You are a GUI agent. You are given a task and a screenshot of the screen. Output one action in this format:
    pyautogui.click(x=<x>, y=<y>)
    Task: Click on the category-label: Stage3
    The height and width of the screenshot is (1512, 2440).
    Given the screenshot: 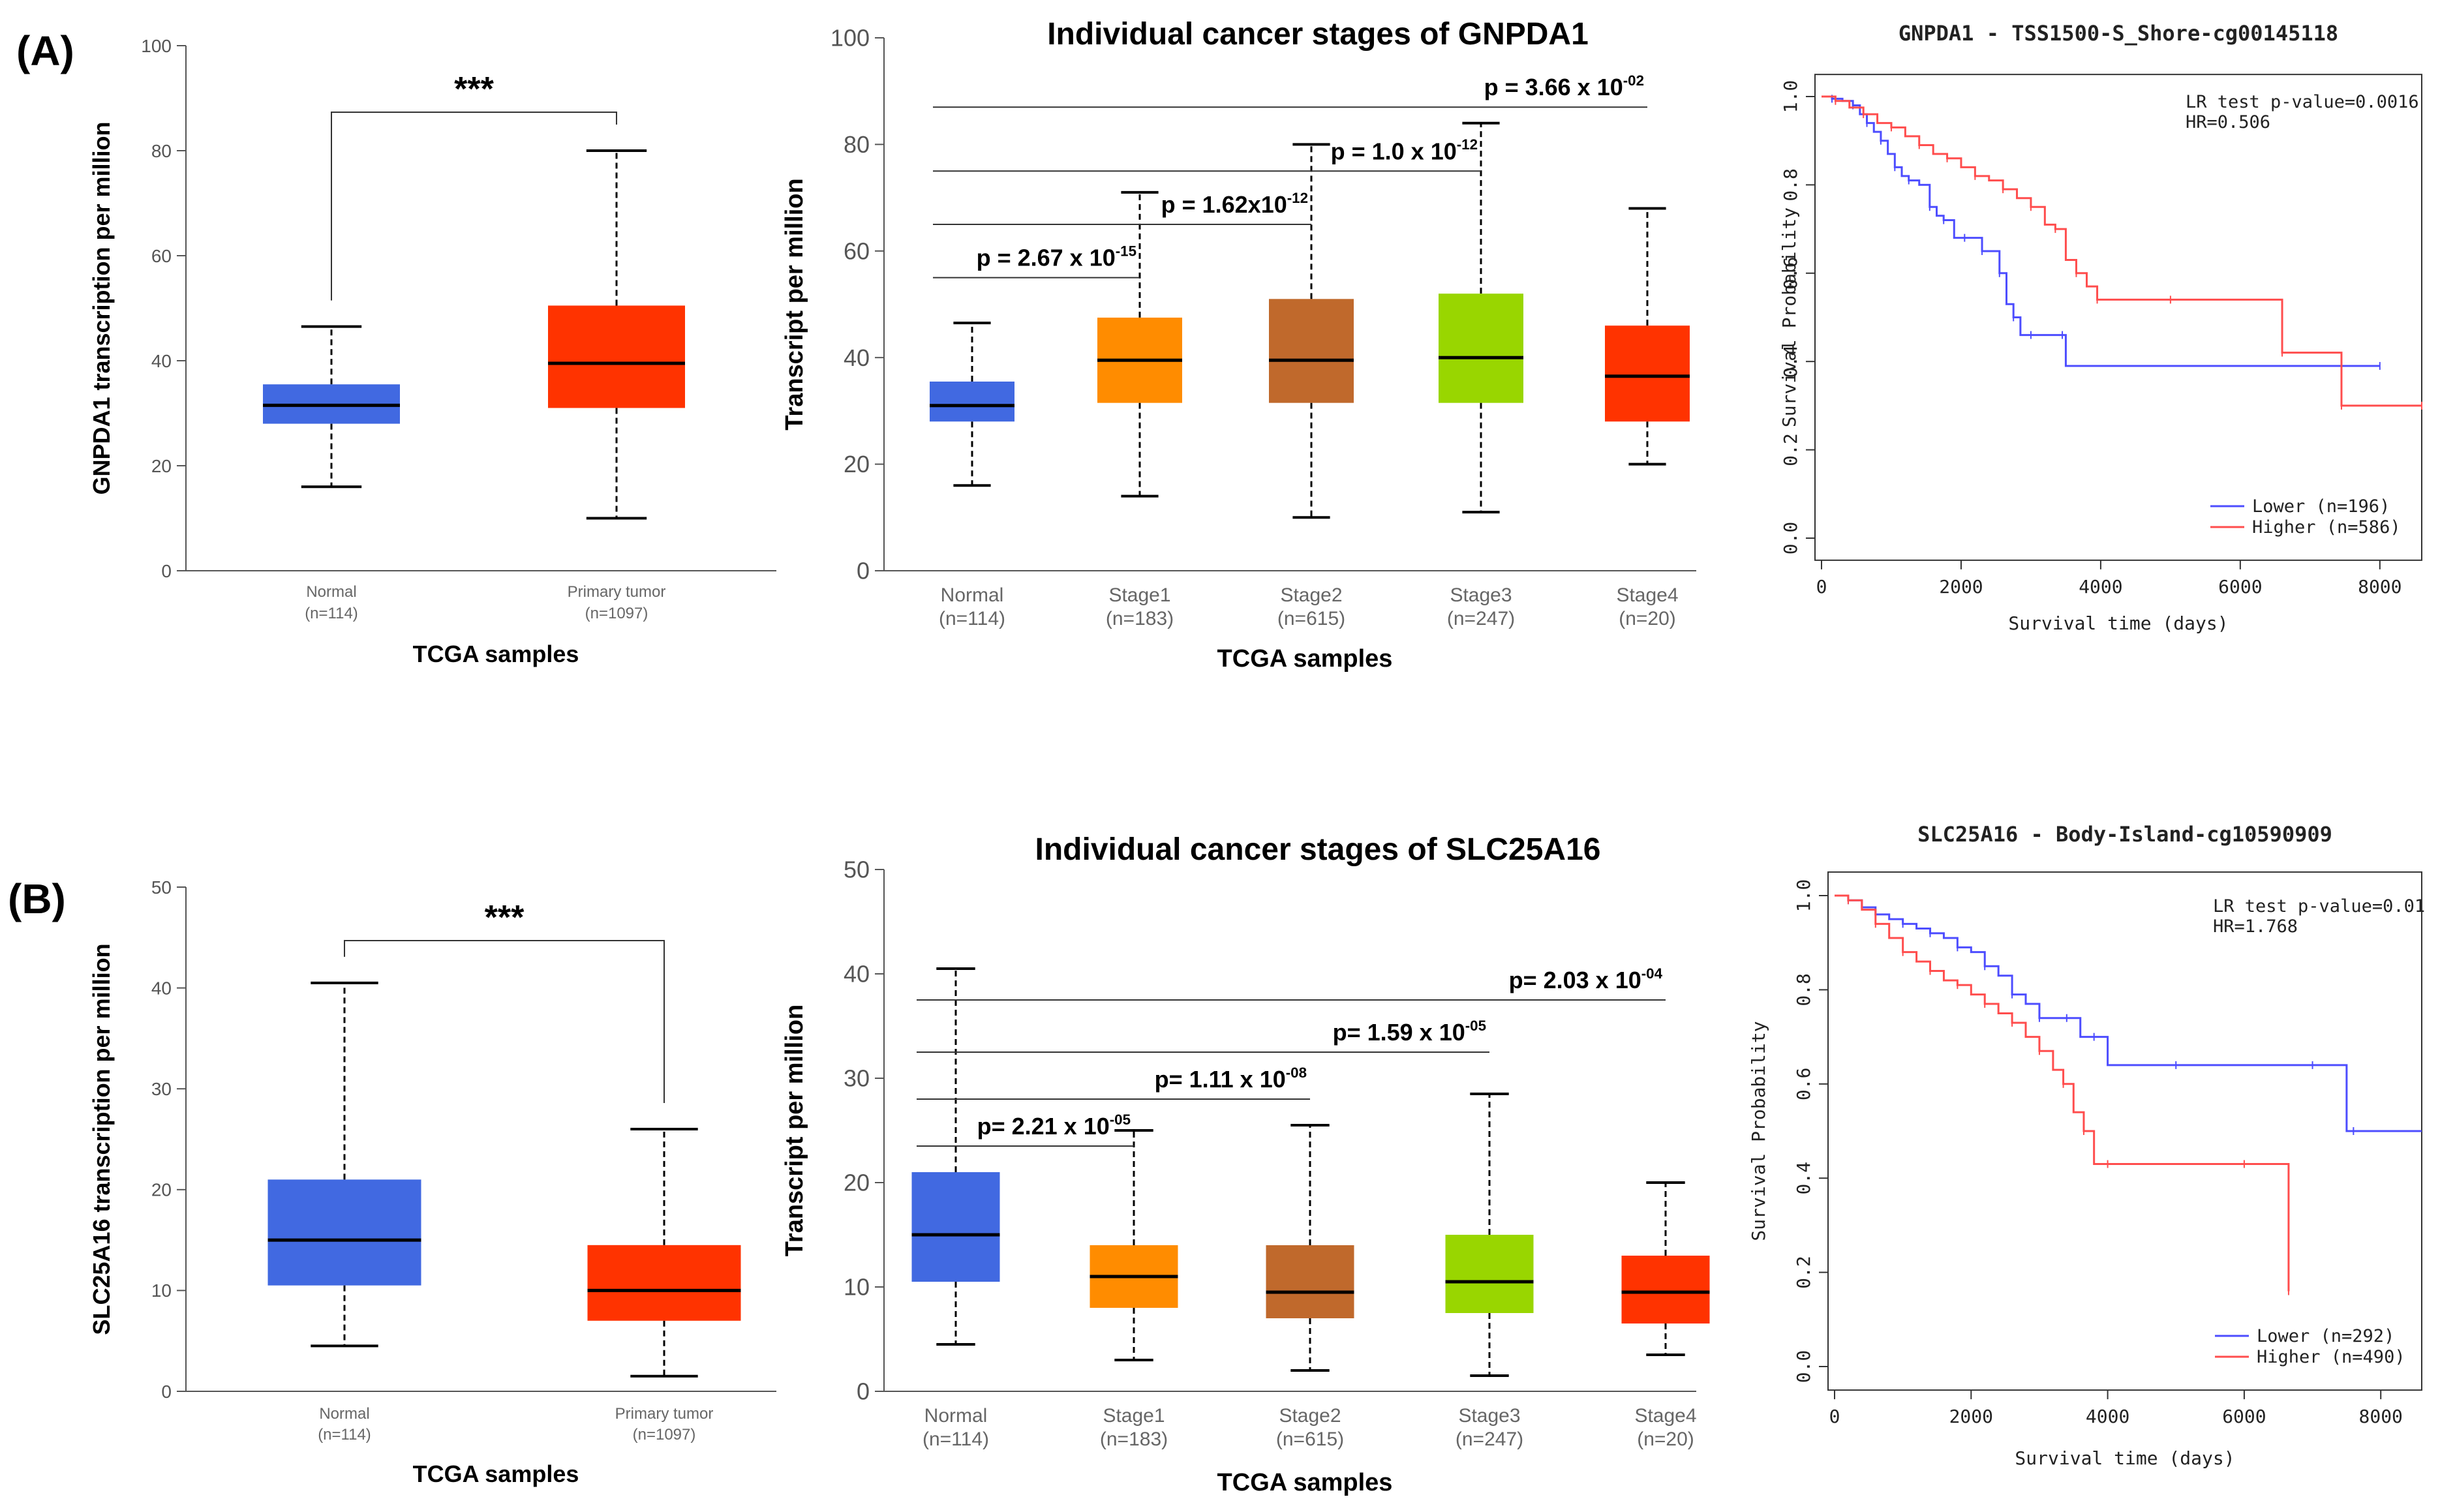 What is the action you would take?
    pyautogui.click(x=1489, y=1416)
    